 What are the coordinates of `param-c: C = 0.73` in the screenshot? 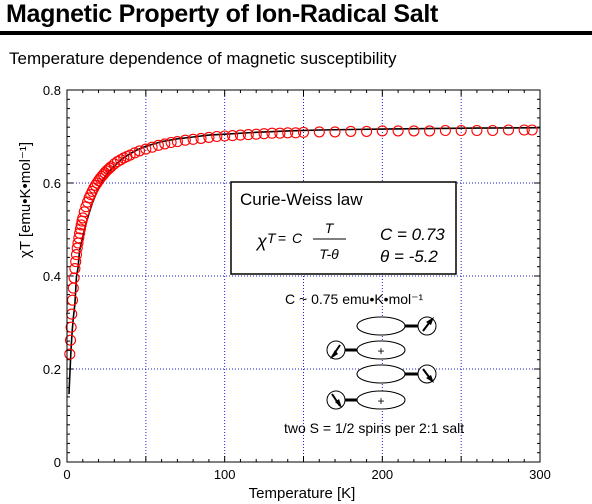 It's located at (412, 234).